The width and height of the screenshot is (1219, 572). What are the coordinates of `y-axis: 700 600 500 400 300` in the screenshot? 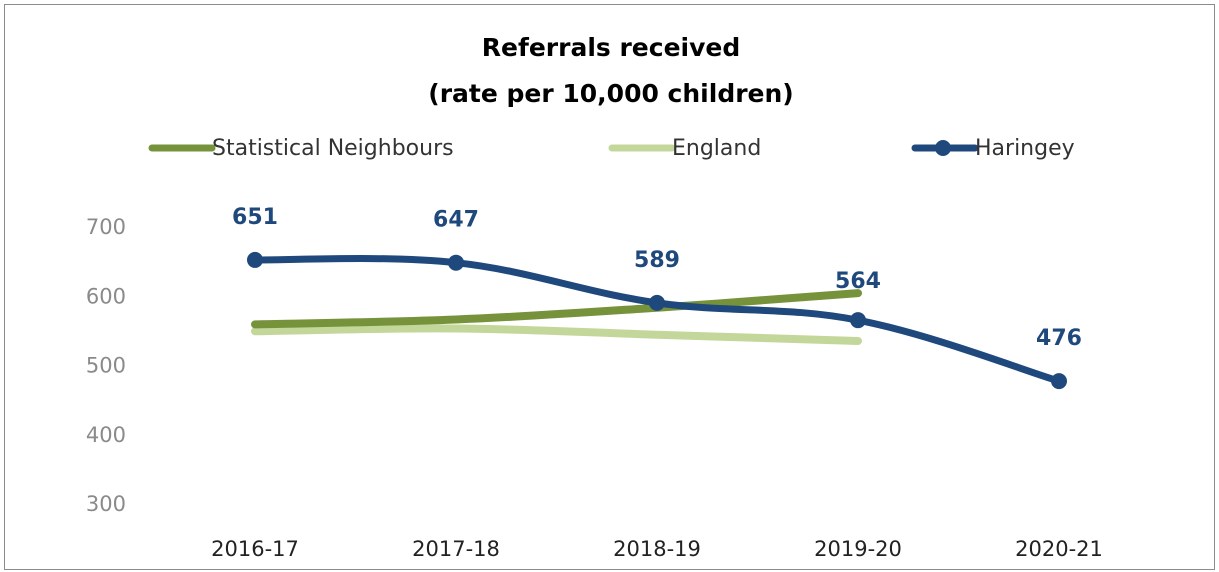 It's located at (106, 365).